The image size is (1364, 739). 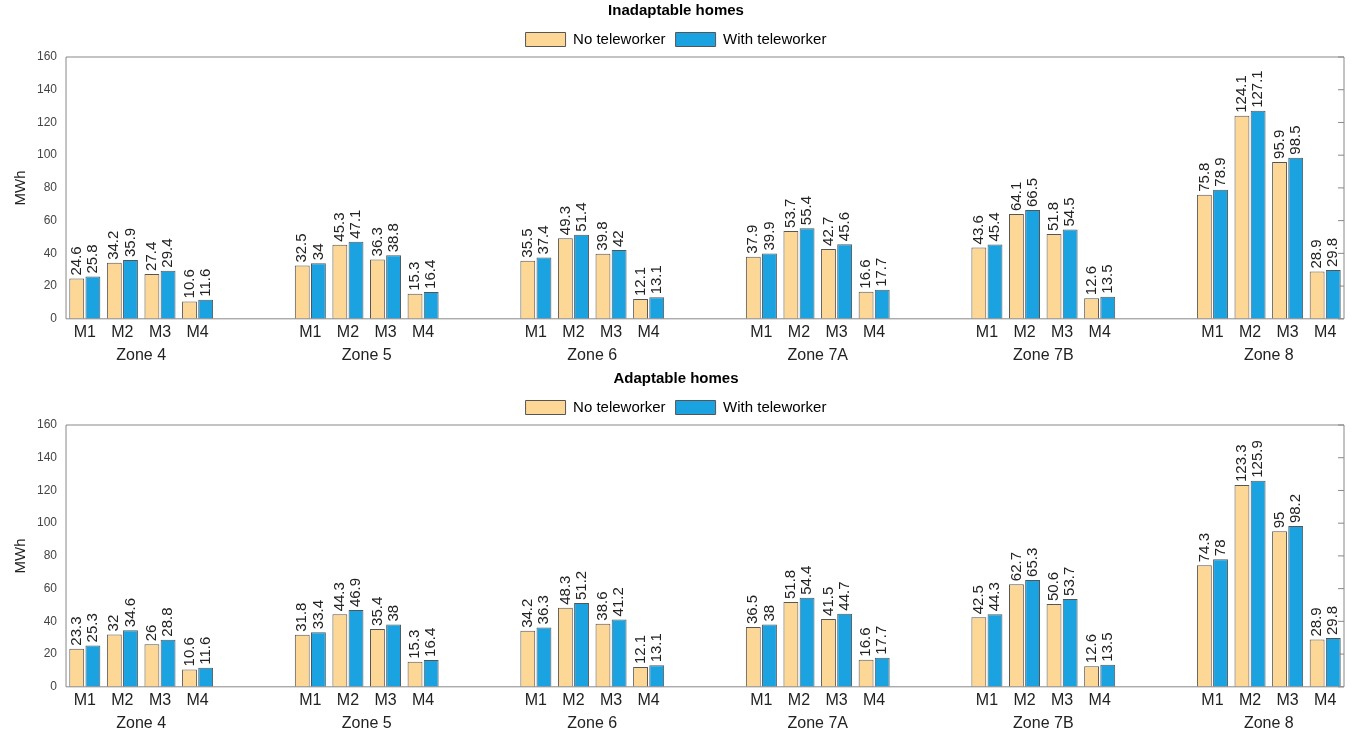 What do you see at coordinates (1219, 548) in the screenshot?
I see `data-label: 78` at bounding box center [1219, 548].